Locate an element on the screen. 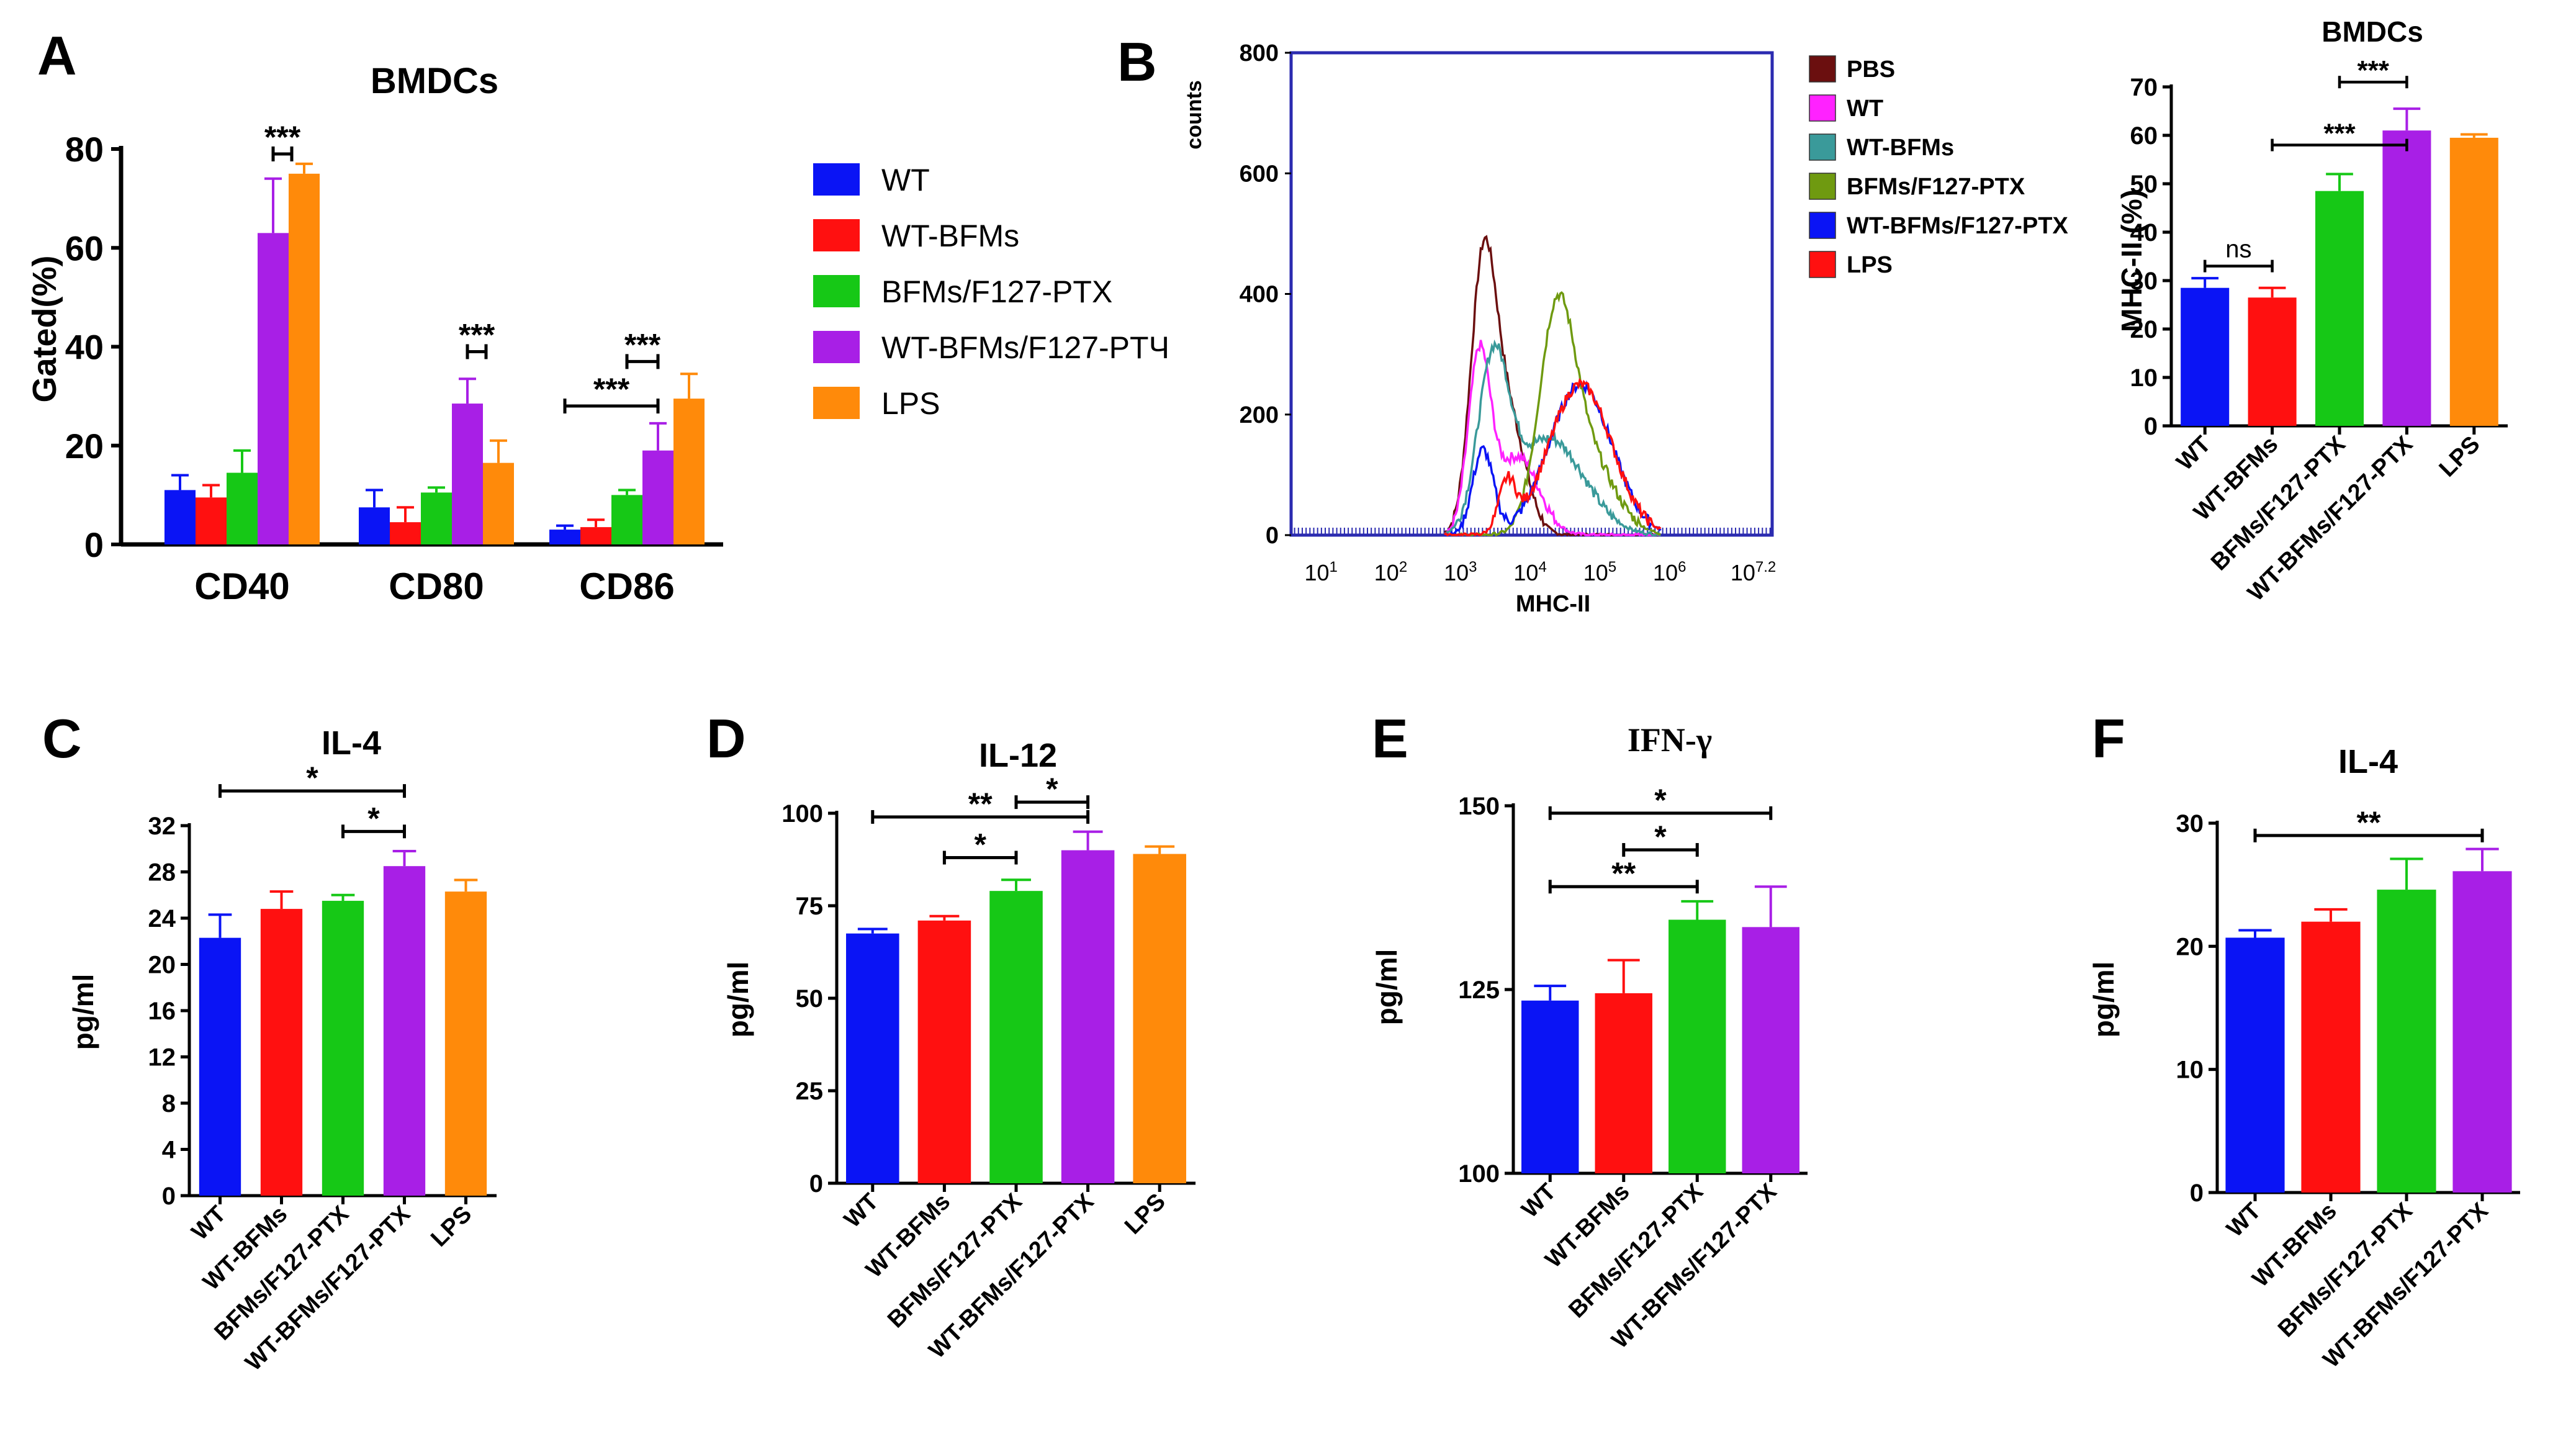 The height and width of the screenshot is (1439, 2576). legend-b-swatch-pbs is located at coordinates (1822, 69).